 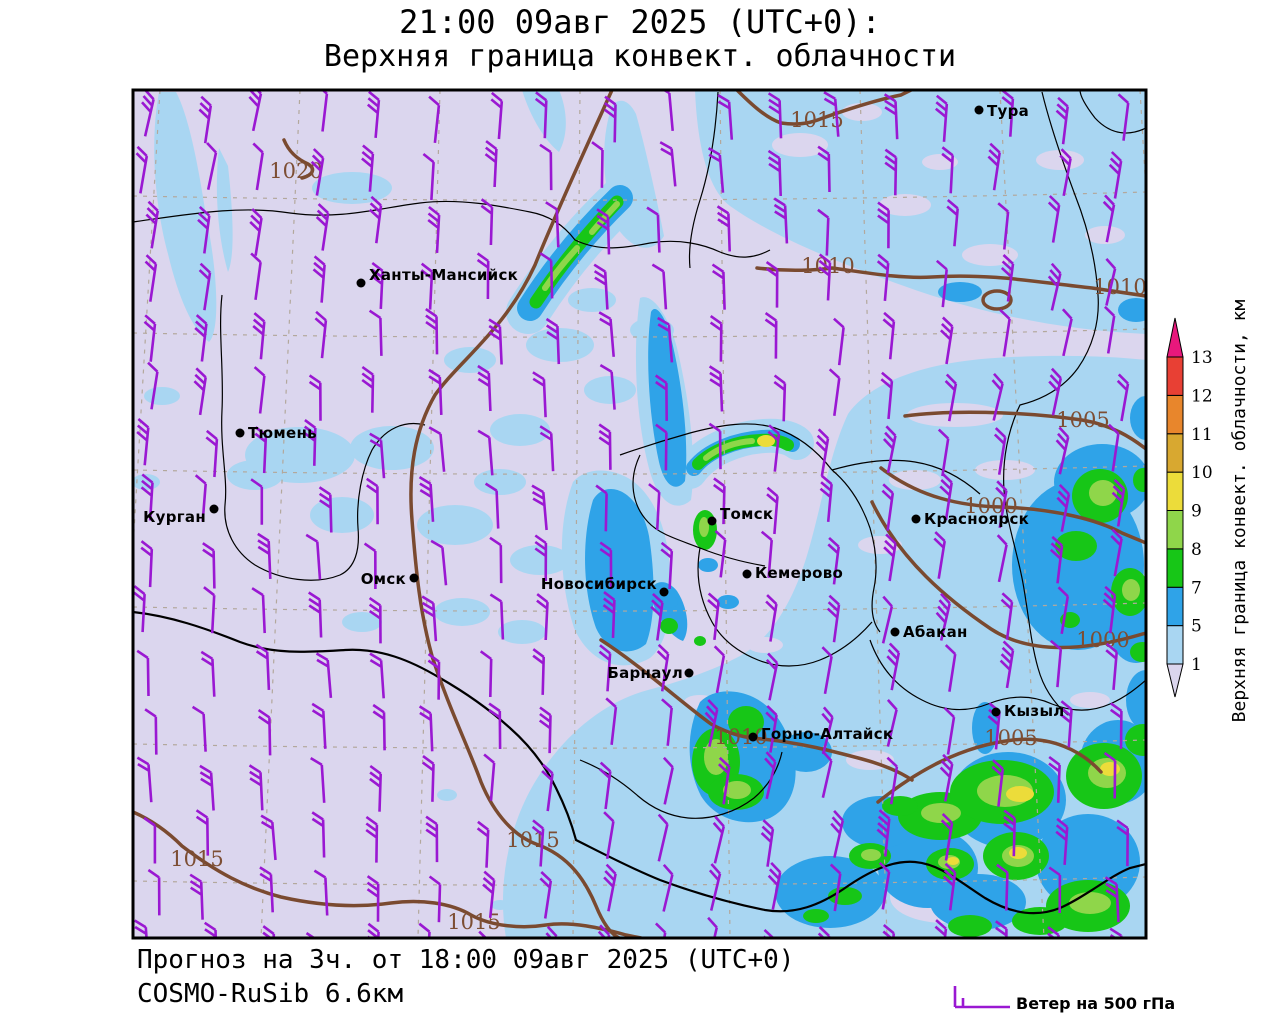 What do you see at coordinates (746, 514) in the screenshot?
I see `city-label: Томск` at bounding box center [746, 514].